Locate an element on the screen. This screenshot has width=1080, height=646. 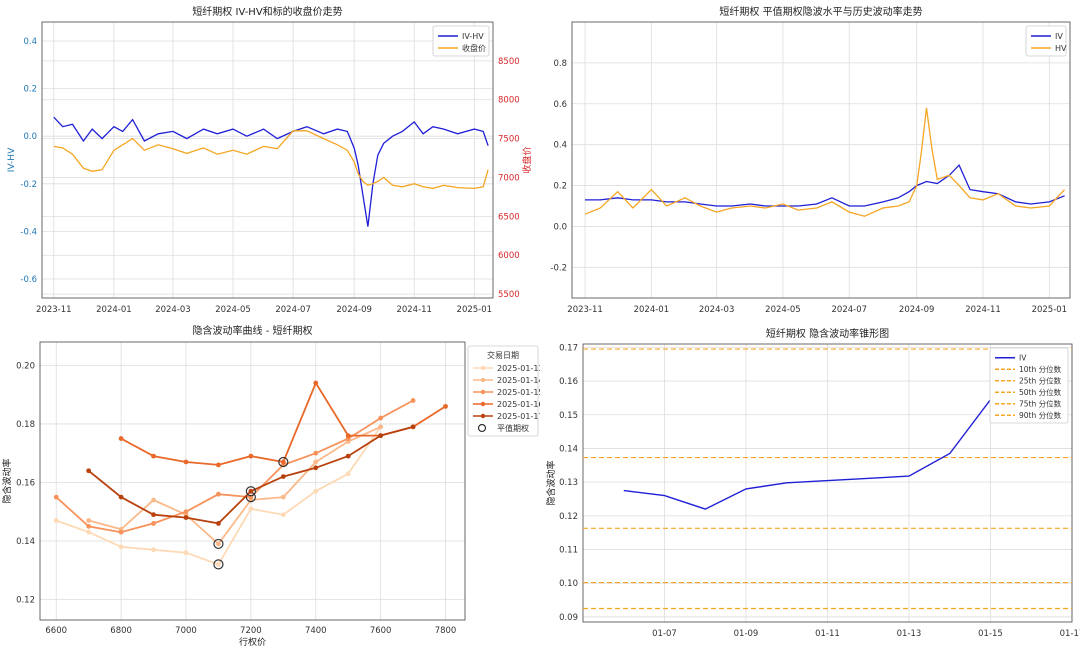
y-tick-label: 0.09 is located at coordinates (568, 618).